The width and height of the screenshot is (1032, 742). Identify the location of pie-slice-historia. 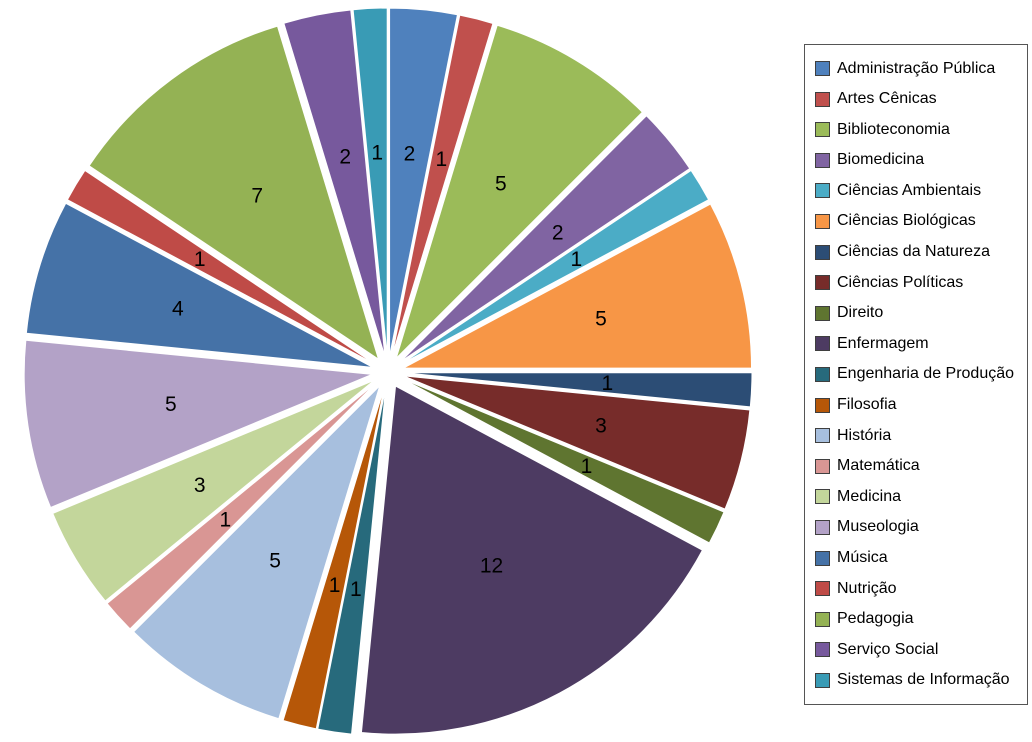
(256, 552).